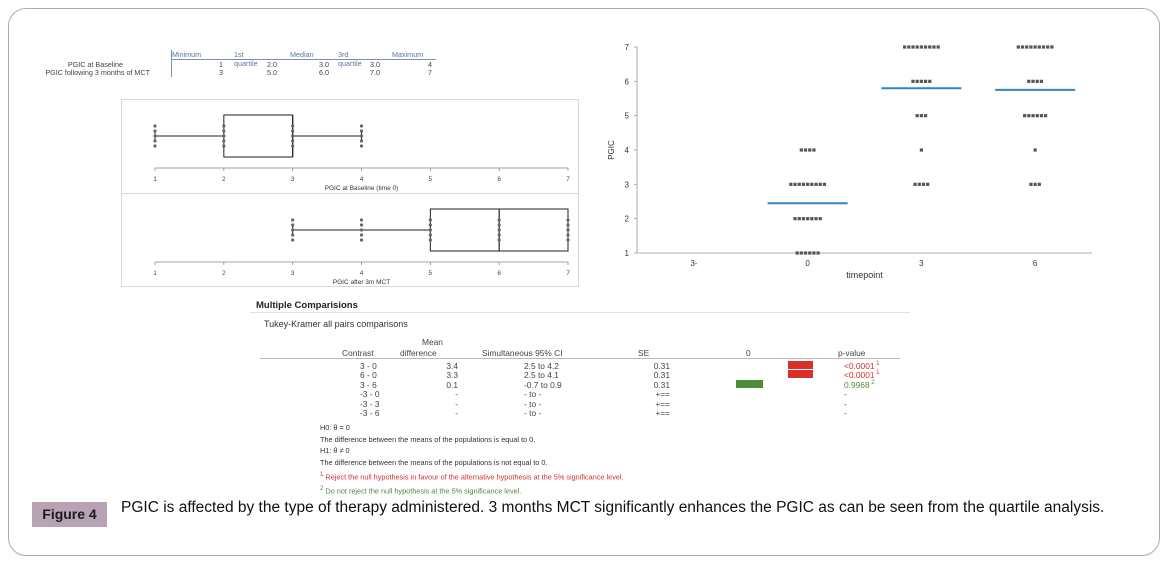 The image size is (1170, 565). Describe the element at coordinates (370, 413) in the screenshot. I see `mc-contrast: -3 - 6` at that location.